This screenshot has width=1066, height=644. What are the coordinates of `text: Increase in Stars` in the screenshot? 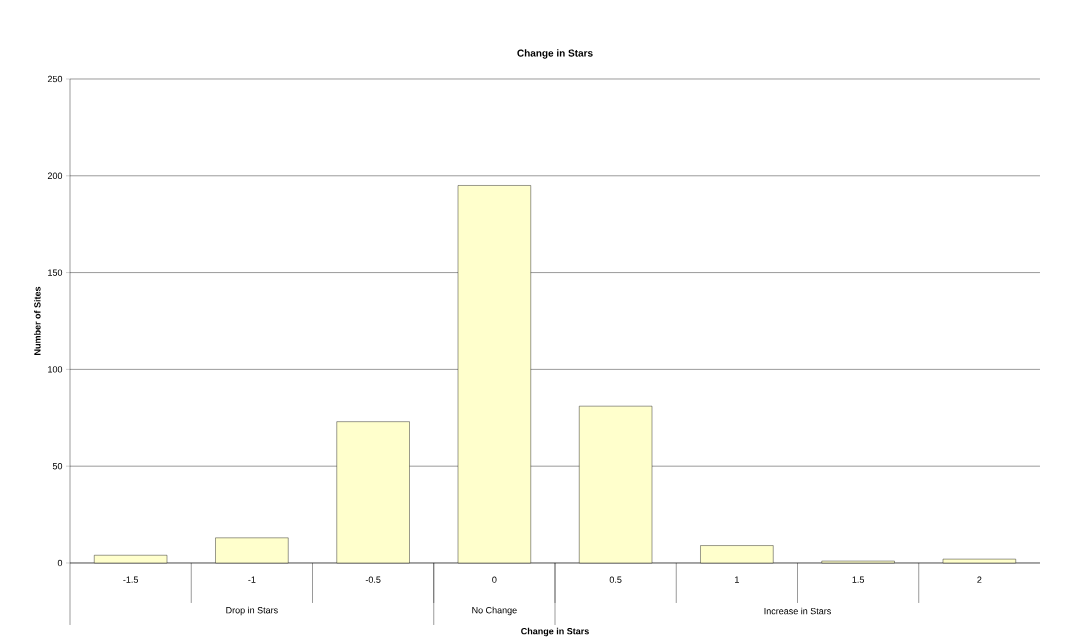 It's located at (797, 611).